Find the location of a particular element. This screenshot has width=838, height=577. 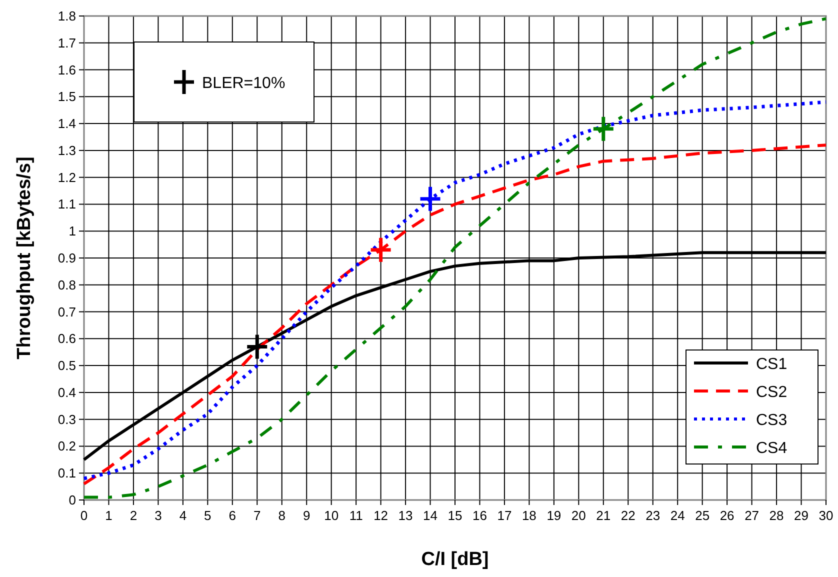

x-axis-title: C/I [dB] is located at coordinates (455, 559).